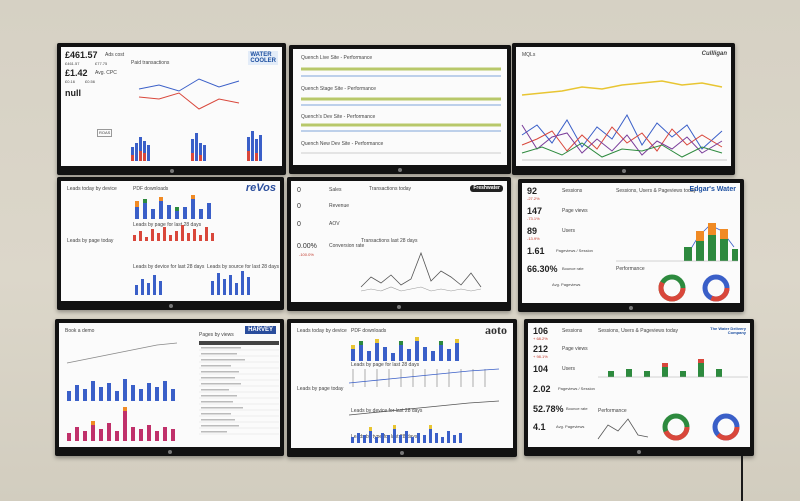 The height and width of the screenshot is (501, 800). I want to click on cpc-label: Avg. CPC, so click(106, 73).